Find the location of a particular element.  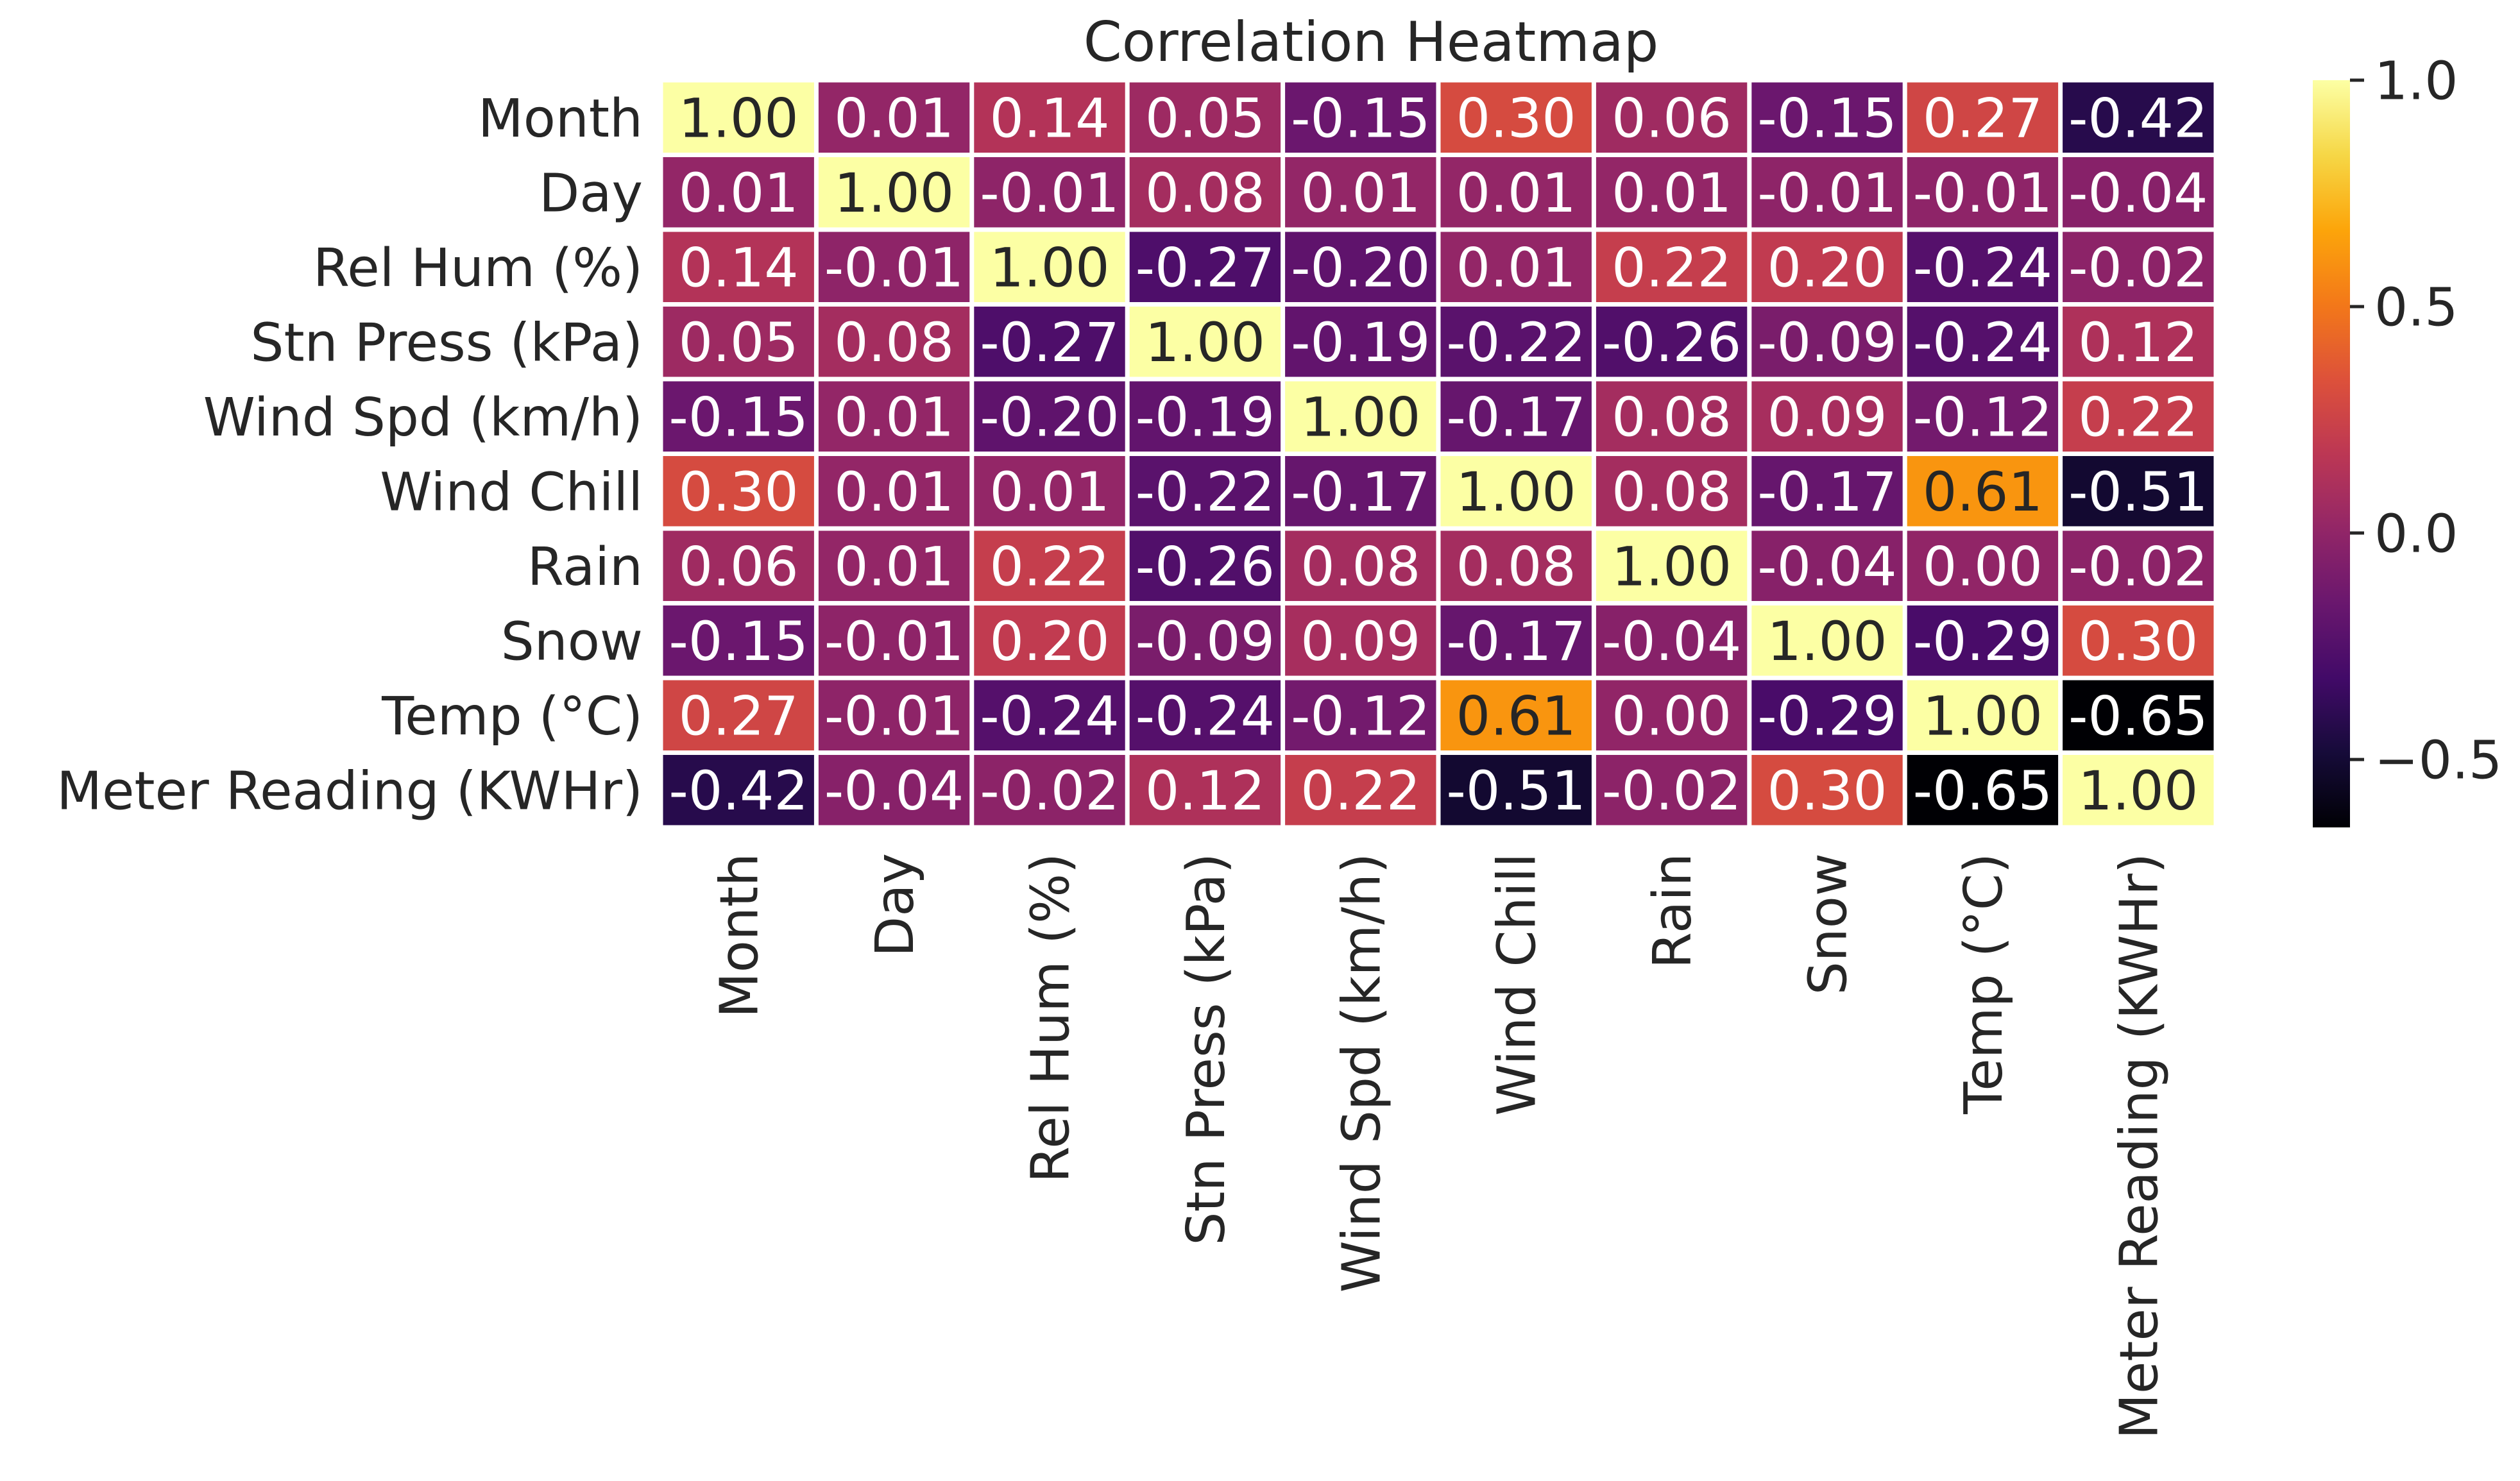

cell-value-label: 0.00 is located at coordinates (1983, 566).